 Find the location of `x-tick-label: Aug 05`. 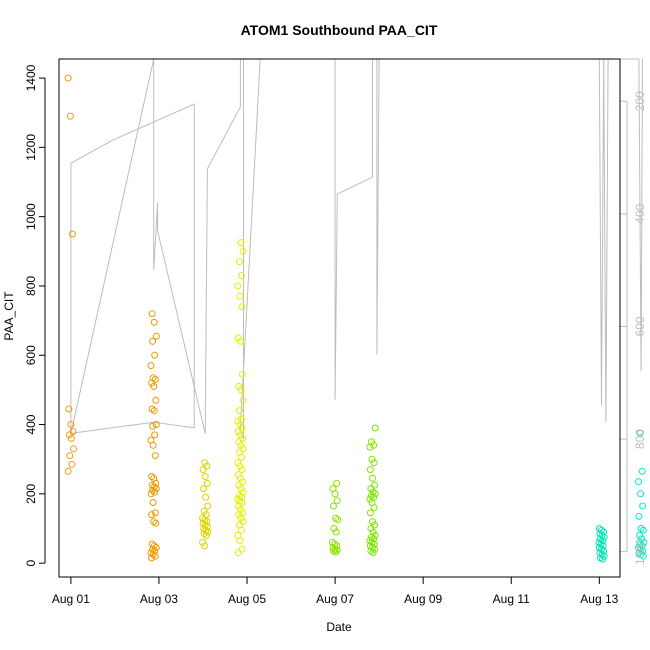

x-tick-label: Aug 05 is located at coordinates (247, 599).